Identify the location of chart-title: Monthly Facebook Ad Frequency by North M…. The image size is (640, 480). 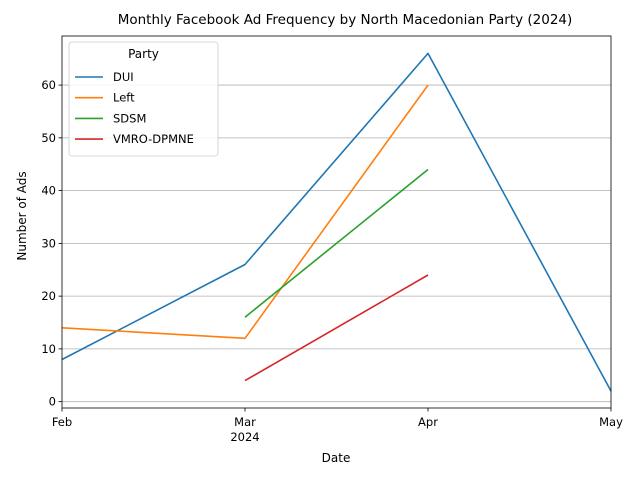
(345, 20).